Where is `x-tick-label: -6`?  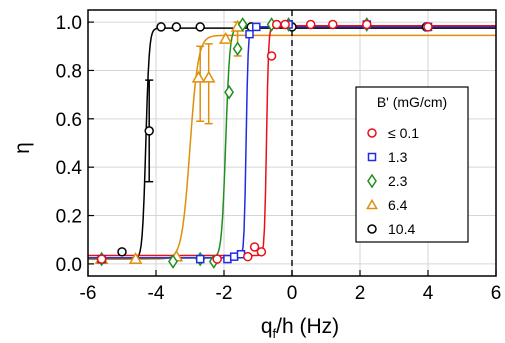
x-tick-label: -6 is located at coordinates (88, 293).